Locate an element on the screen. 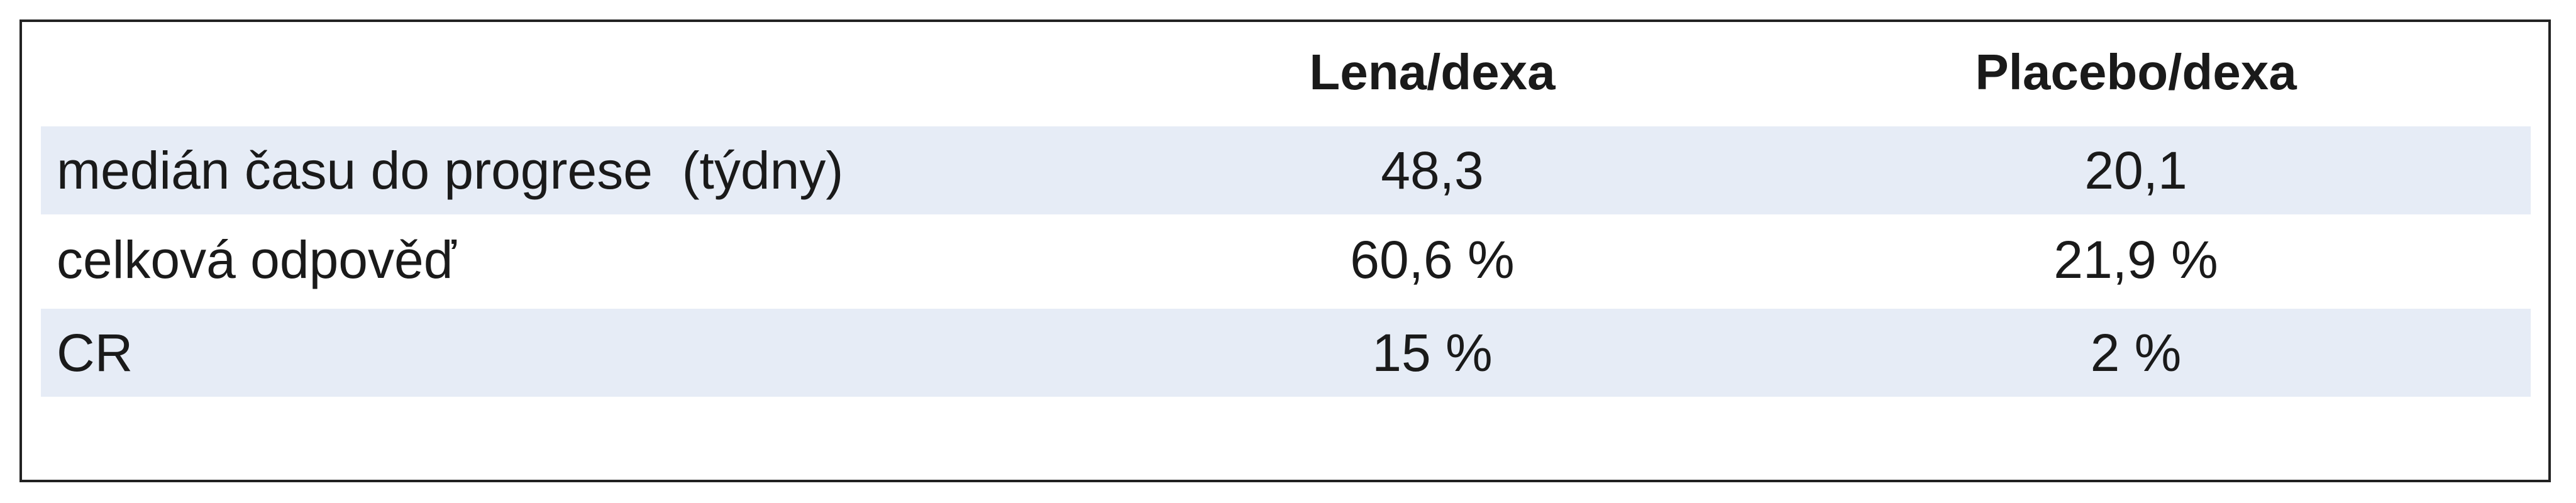  column-header: Lena/dexa is located at coordinates (1432, 72).